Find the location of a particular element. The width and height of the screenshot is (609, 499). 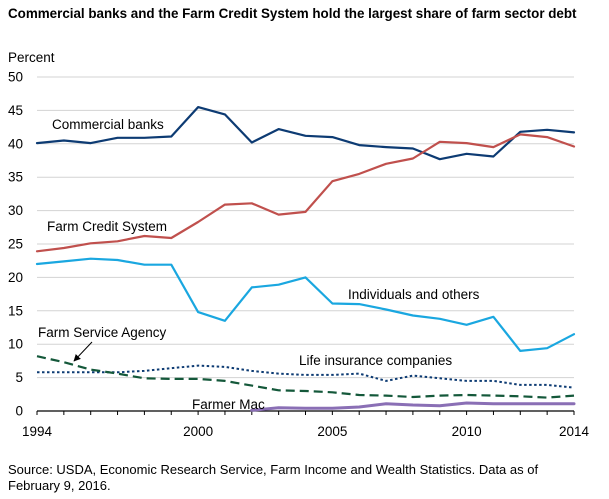

y-tick-label: 35 is located at coordinates (15, 177).